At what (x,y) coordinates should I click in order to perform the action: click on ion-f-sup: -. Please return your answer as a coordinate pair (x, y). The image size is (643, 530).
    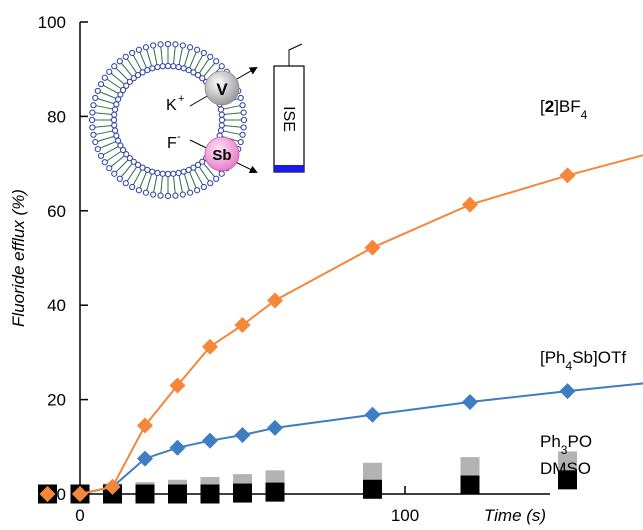
    Looking at the image, I should click on (179, 137).